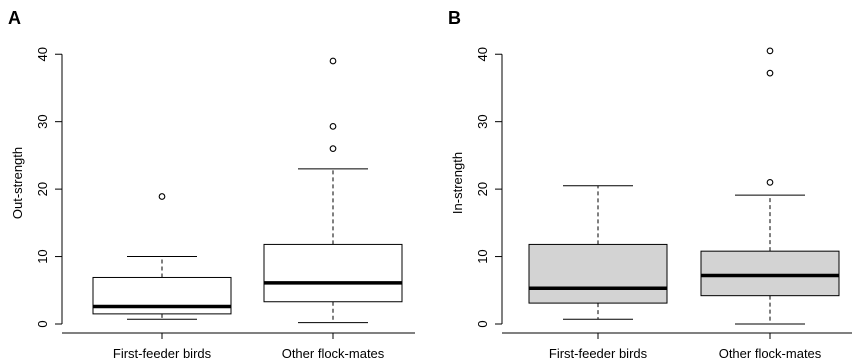 The image size is (855, 364). What do you see at coordinates (454, 18) in the screenshot?
I see `panel-label-b: B` at bounding box center [454, 18].